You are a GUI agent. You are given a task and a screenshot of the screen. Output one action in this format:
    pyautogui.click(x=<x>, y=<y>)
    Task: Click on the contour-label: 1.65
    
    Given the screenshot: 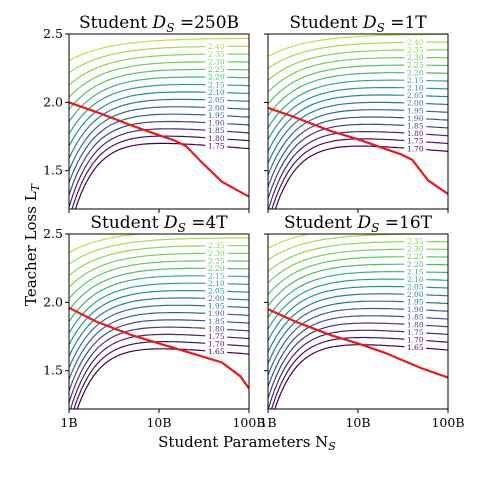 What is the action you would take?
    pyautogui.click(x=216, y=351)
    